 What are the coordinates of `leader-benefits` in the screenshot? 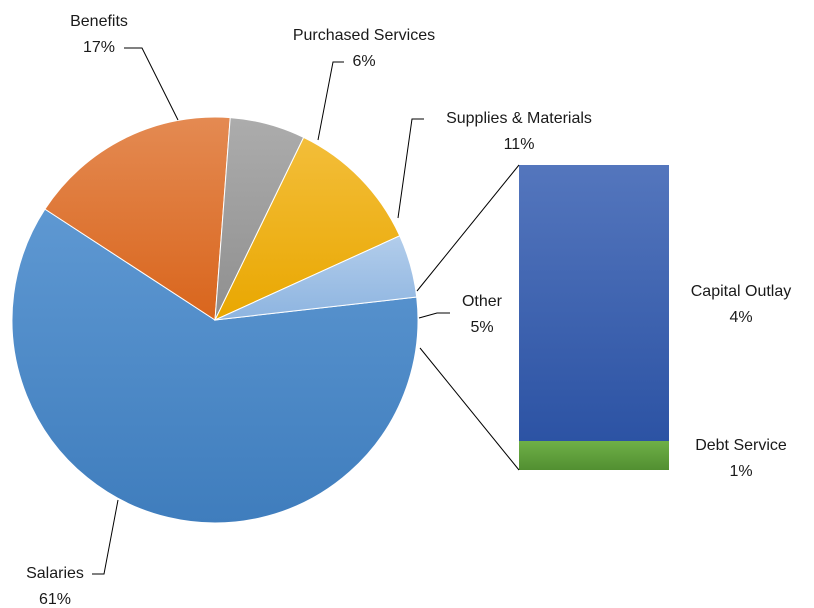 It's located at (151, 84).